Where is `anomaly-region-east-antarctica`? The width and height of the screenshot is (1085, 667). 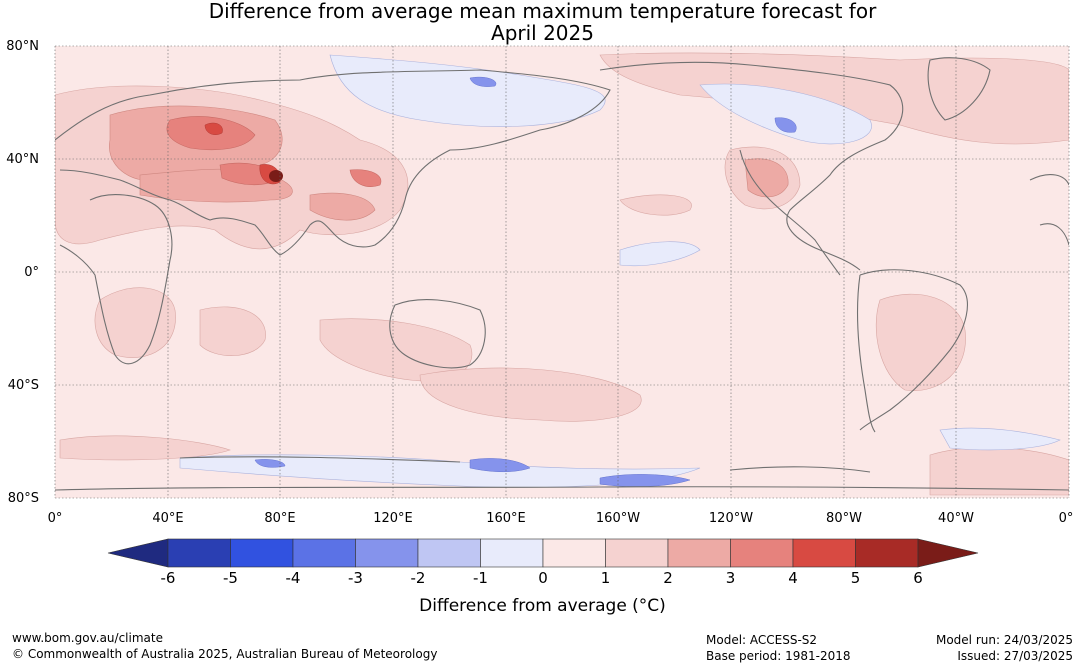 anomaly-region-east-antarctica is located at coordinates (270, 463).